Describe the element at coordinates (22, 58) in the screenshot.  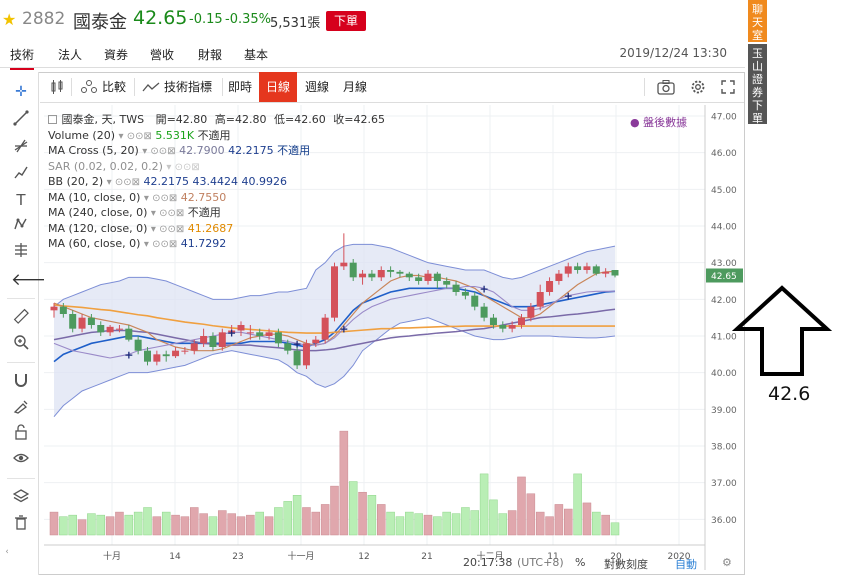
I see `tab-technical: 技術` at that location.